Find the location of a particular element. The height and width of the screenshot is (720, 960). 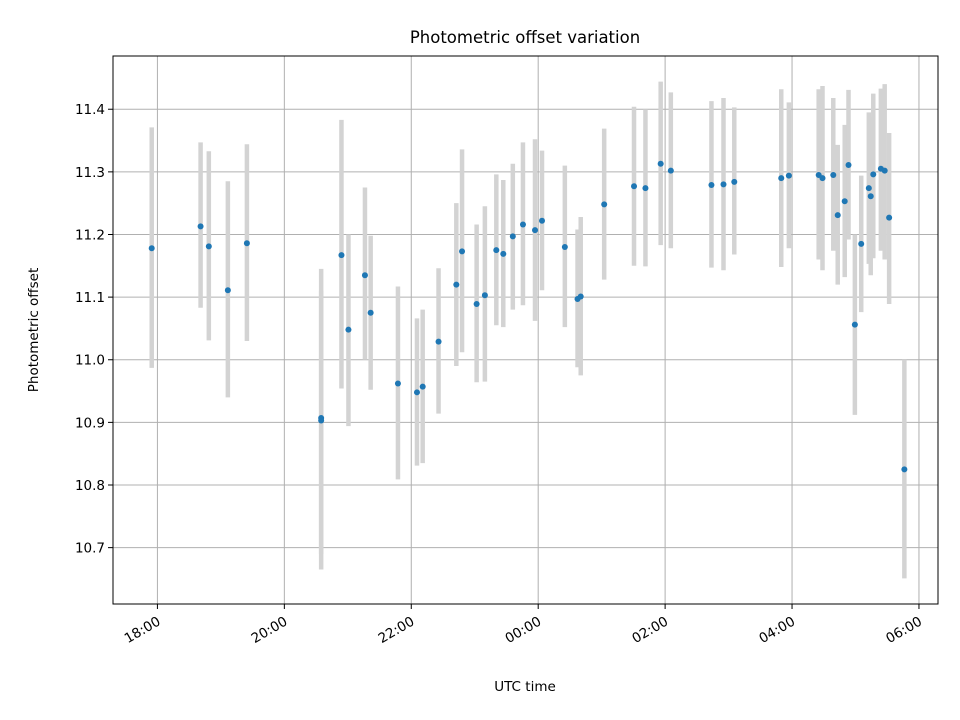

x-tick-label: 20:00 is located at coordinates (270, 630).